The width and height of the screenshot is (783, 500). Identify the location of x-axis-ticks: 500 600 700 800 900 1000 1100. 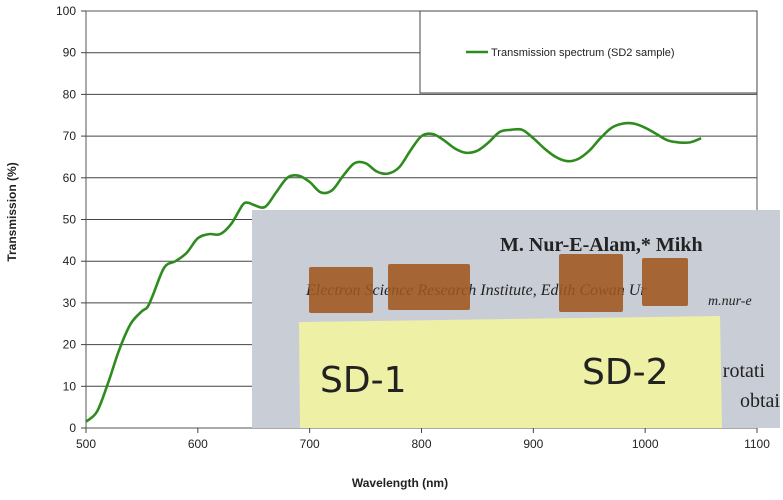
(423, 439).